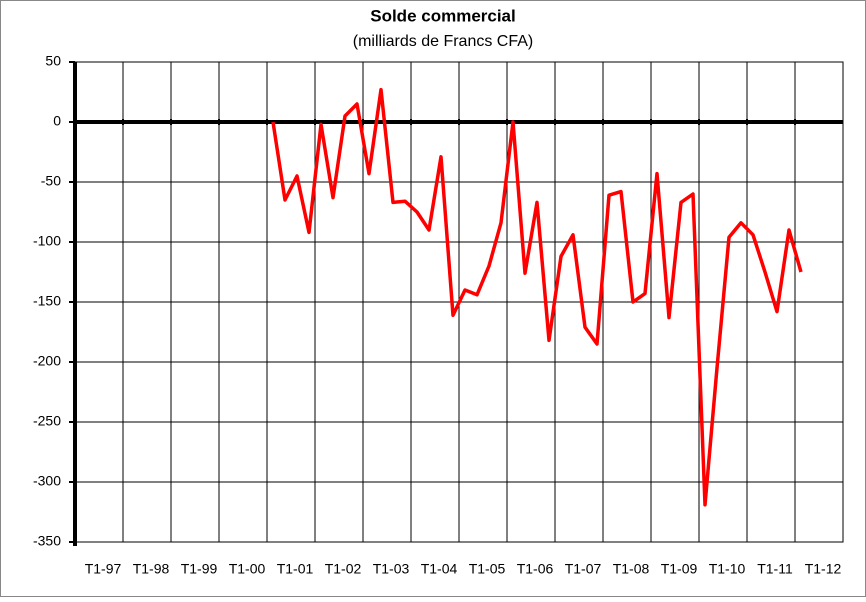 Image resolution: width=866 pixels, height=602 pixels. Describe the element at coordinates (631, 569) in the screenshot. I see `x-tick-label: T1-08` at that location.